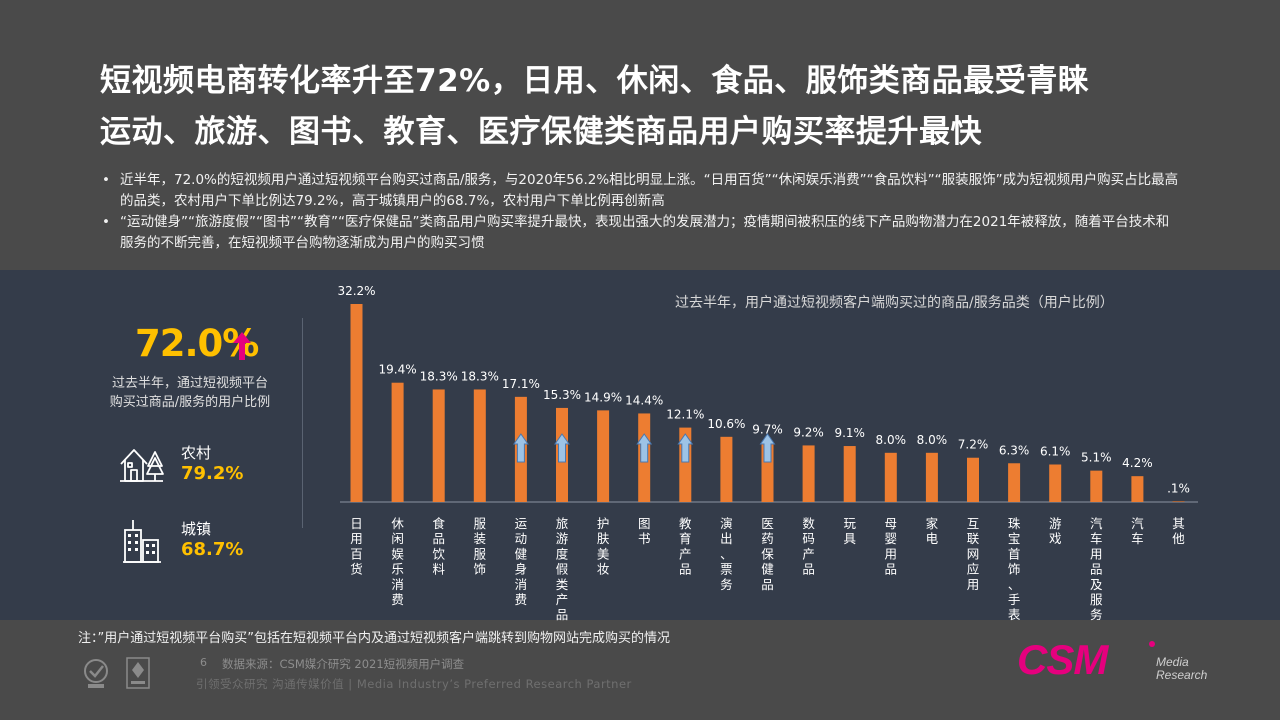  What do you see at coordinates (398, 370) in the screenshot?
I see `bar-value-label: 19.4%` at bounding box center [398, 370].